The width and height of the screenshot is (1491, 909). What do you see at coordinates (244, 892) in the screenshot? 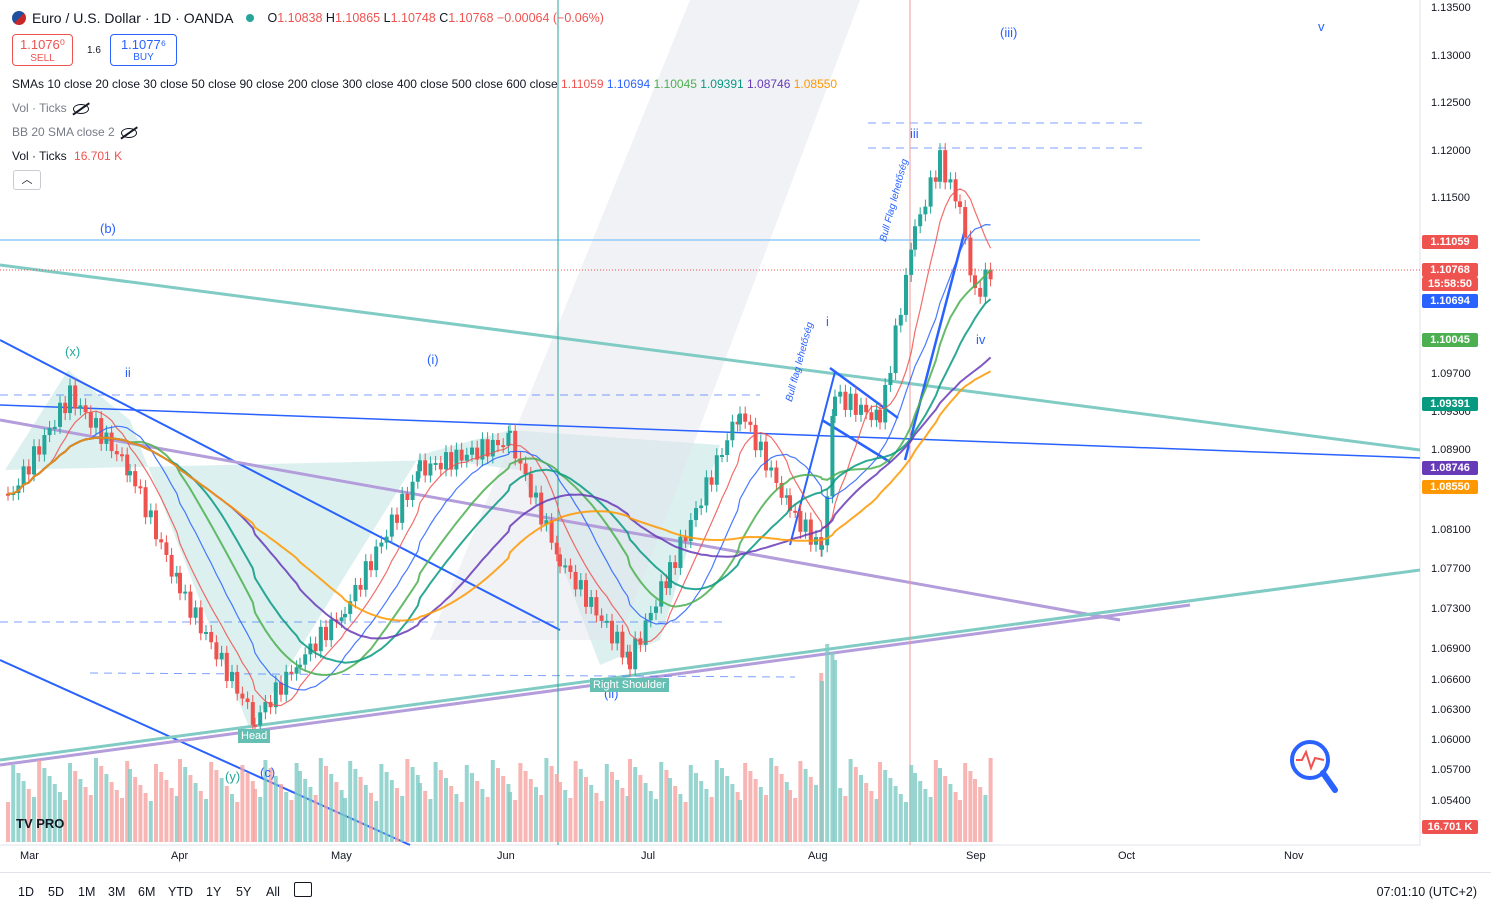
I see `timeframe-5y: 5Y` at bounding box center [244, 892].